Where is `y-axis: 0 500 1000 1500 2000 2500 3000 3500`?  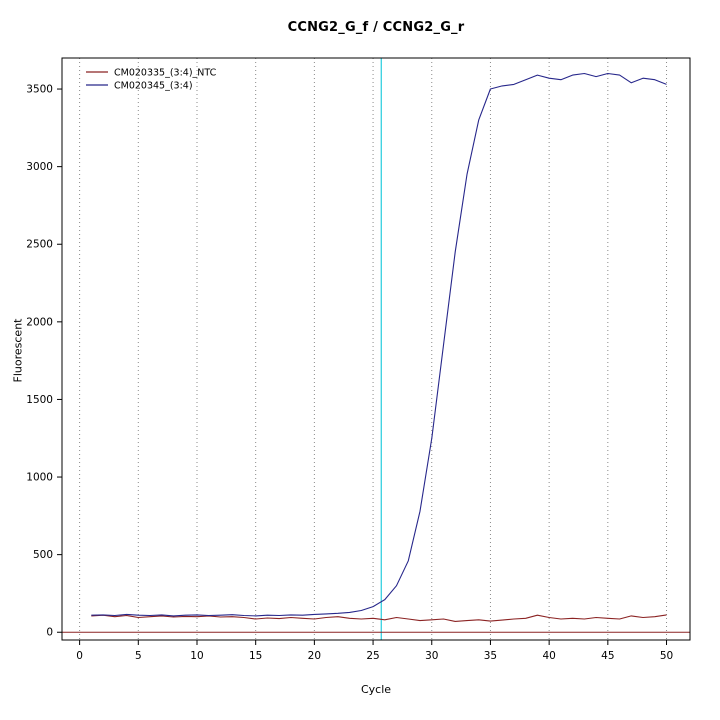 y-axis: 0 500 1000 1500 2000 2500 3000 3500 is located at coordinates (44, 361).